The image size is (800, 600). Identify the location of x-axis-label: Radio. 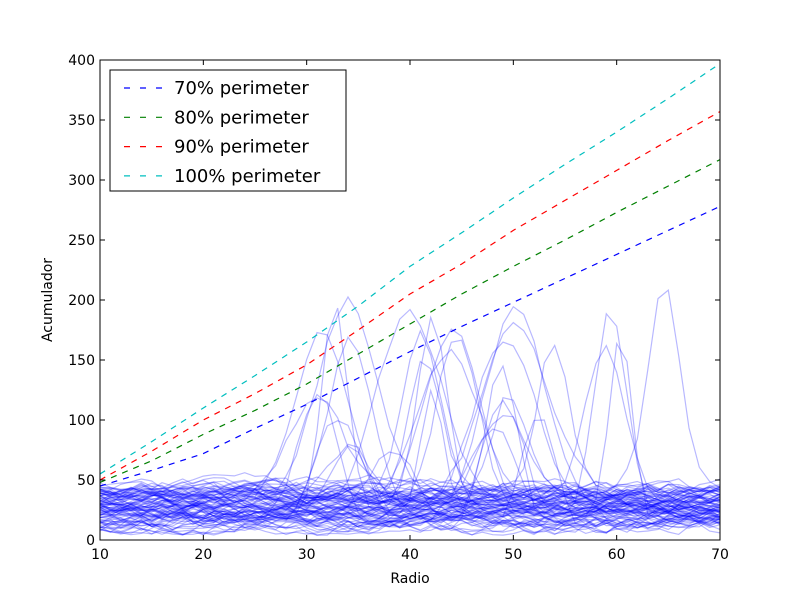
(409, 579).